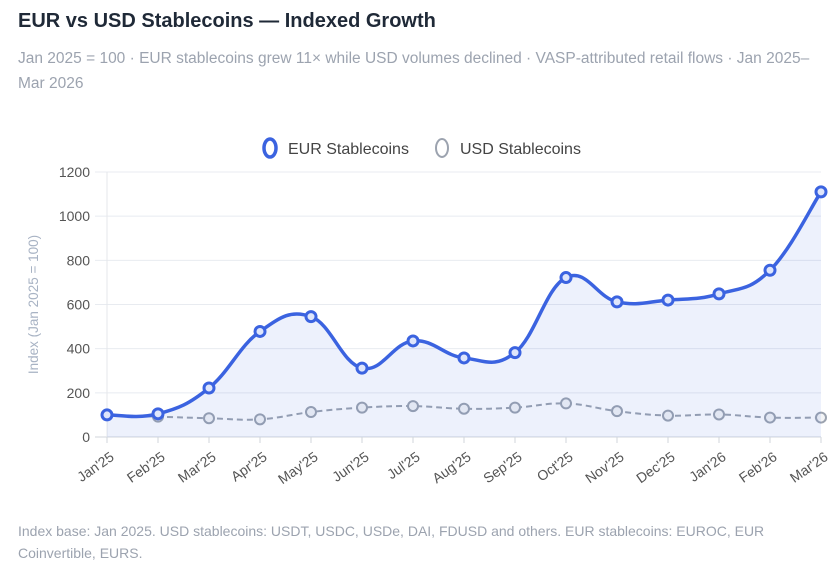 This screenshot has height=568, width=834. I want to click on x-tick-label: Mar'26, so click(809, 467).